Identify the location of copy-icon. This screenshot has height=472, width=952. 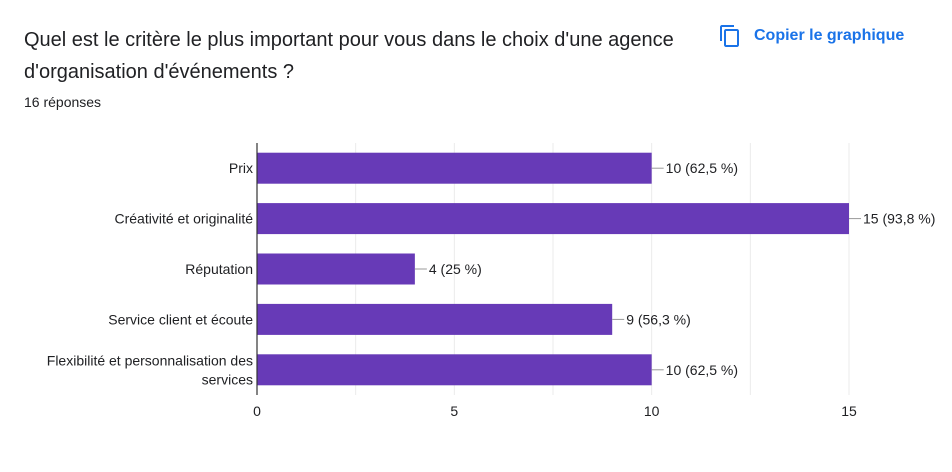
(729, 36).